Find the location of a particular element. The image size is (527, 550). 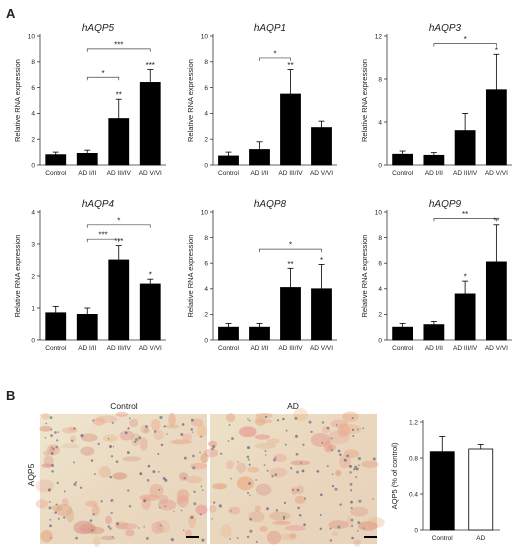

y-tick-label: 1.2 is located at coordinates (413, 422).